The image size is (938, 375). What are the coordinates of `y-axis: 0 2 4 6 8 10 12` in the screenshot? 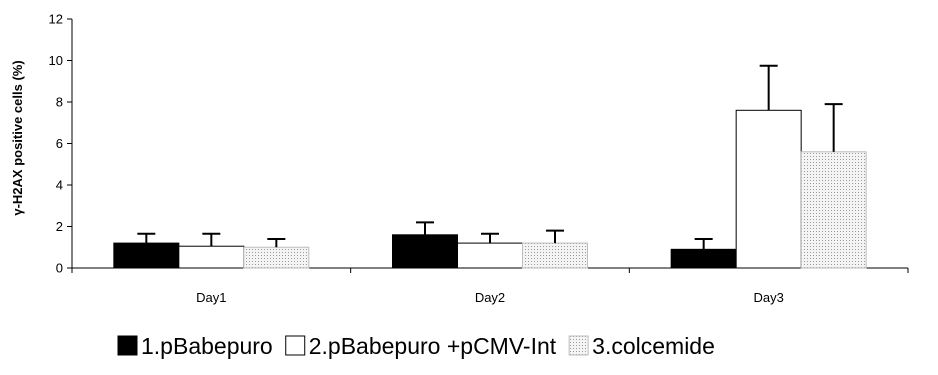 It's located at (61, 144).